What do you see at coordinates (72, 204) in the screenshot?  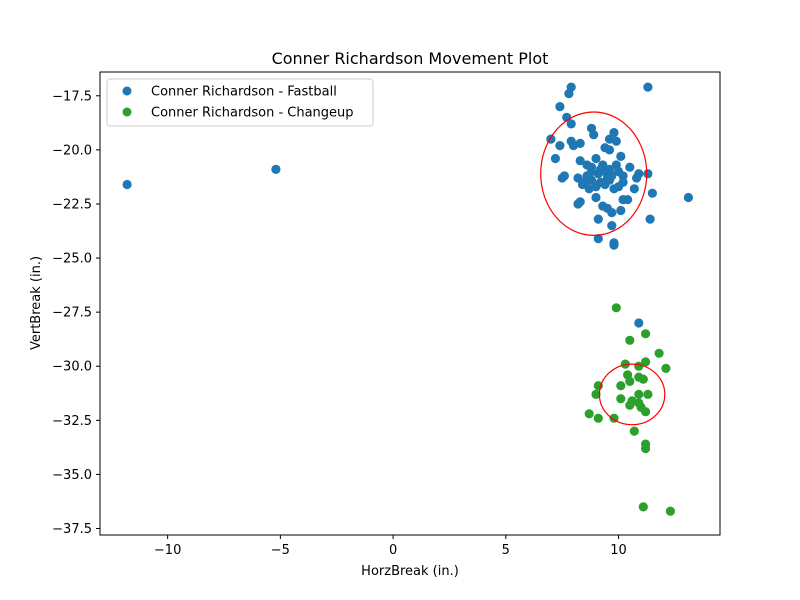 I see `y-tick-label: −22.5` at bounding box center [72, 204].